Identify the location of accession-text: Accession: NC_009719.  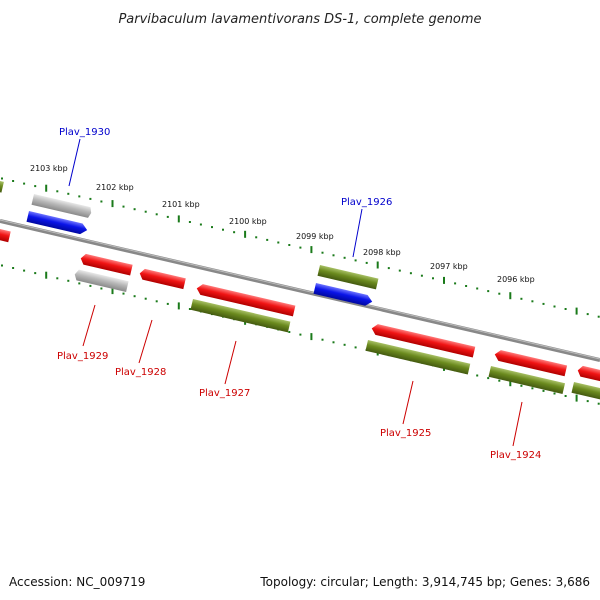
(77, 582).